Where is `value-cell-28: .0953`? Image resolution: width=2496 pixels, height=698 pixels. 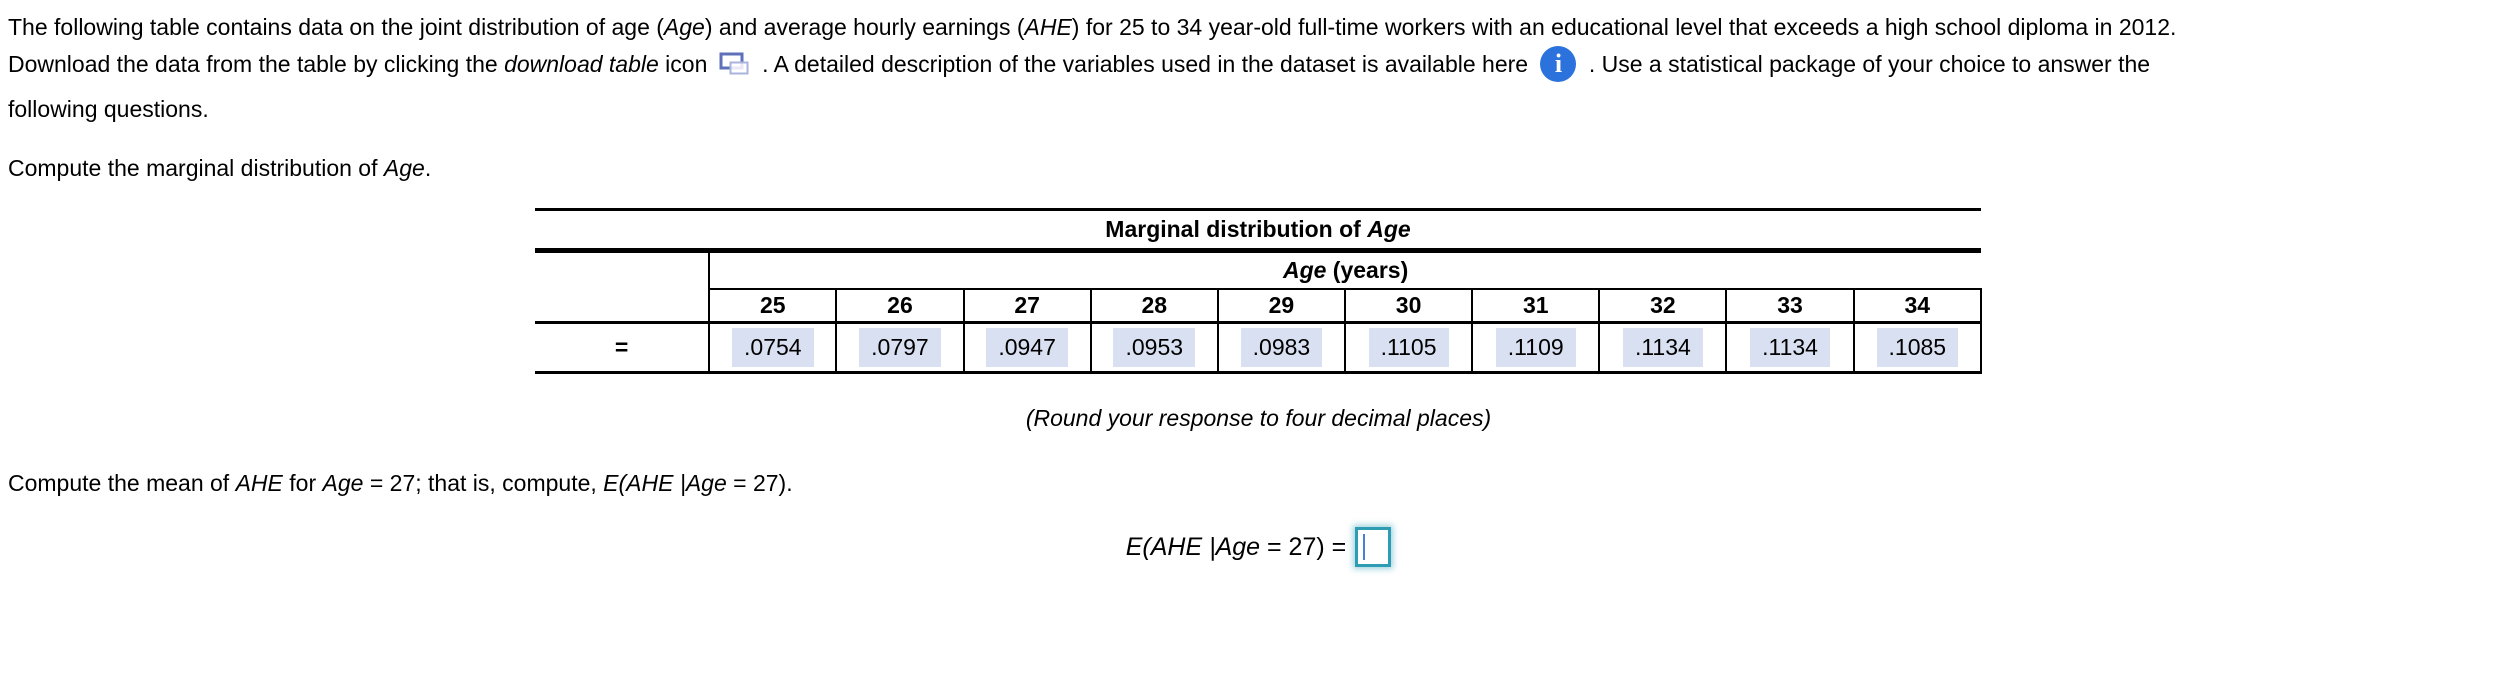
value-cell-28: .0953 is located at coordinates (1154, 347).